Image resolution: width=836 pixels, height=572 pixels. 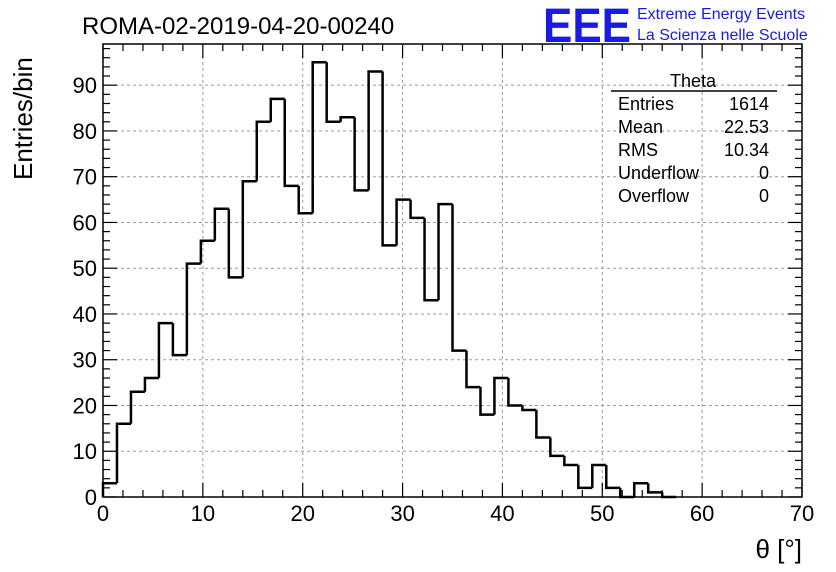 I want to click on stats-value: 1614, so click(x=749, y=104).